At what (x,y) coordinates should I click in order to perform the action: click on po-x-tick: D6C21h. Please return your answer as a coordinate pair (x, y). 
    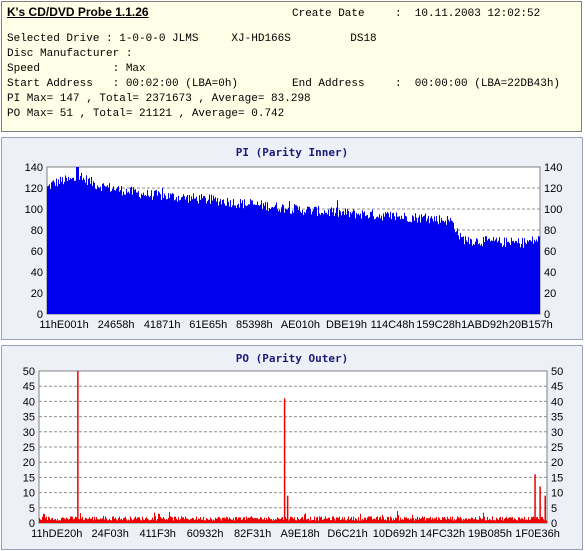
    Looking at the image, I should click on (347, 534).